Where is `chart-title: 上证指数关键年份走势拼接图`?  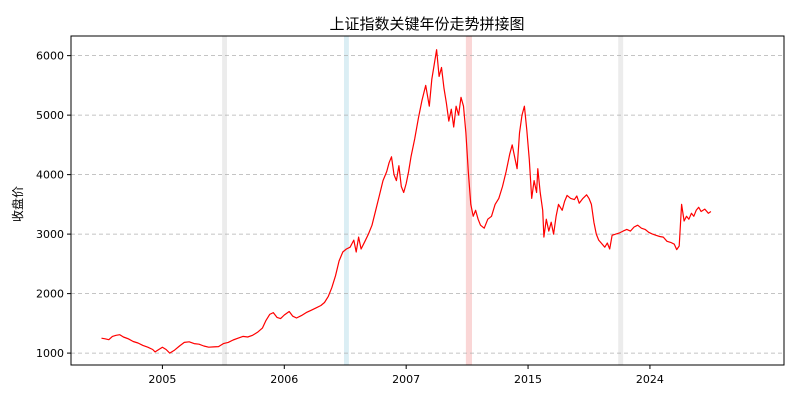 chart-title: 上证指数关键年份走势拼接图 is located at coordinates (426, 24).